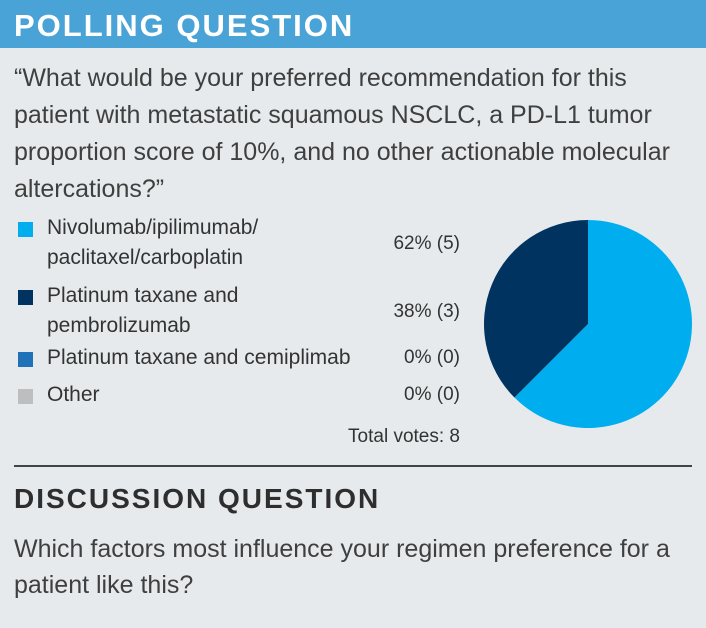 The height and width of the screenshot is (628, 706). Describe the element at coordinates (426, 311) in the screenshot. I see `legend-value-pembrolizumab: 38% (3)` at that location.